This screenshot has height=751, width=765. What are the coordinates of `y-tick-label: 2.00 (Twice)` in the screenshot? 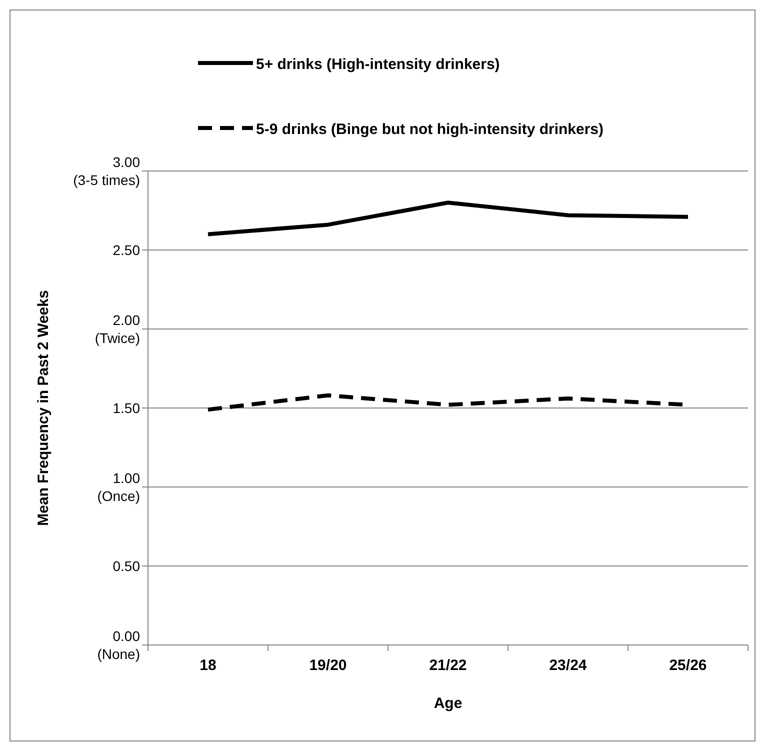 It's located at (117, 329).